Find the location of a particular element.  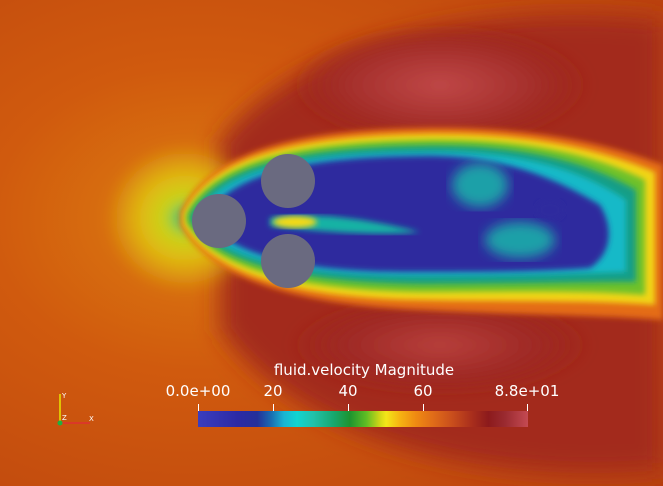

y-axis-label: Y is located at coordinates (64, 396).